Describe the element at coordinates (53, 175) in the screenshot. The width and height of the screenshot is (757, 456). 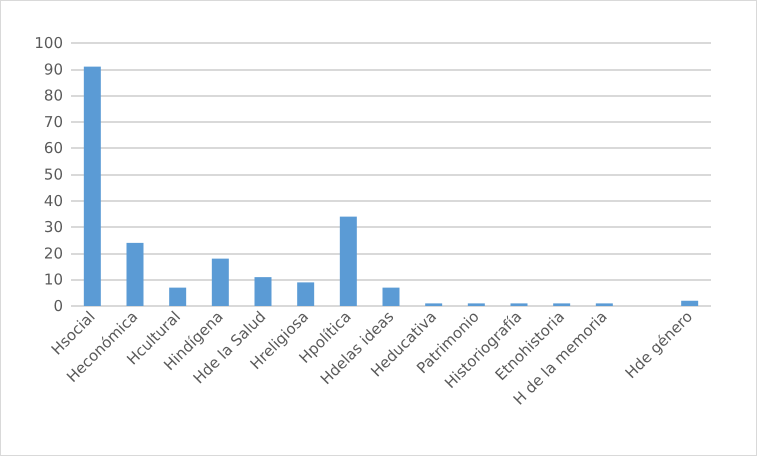
I see `y-tick-label: 50` at that location.